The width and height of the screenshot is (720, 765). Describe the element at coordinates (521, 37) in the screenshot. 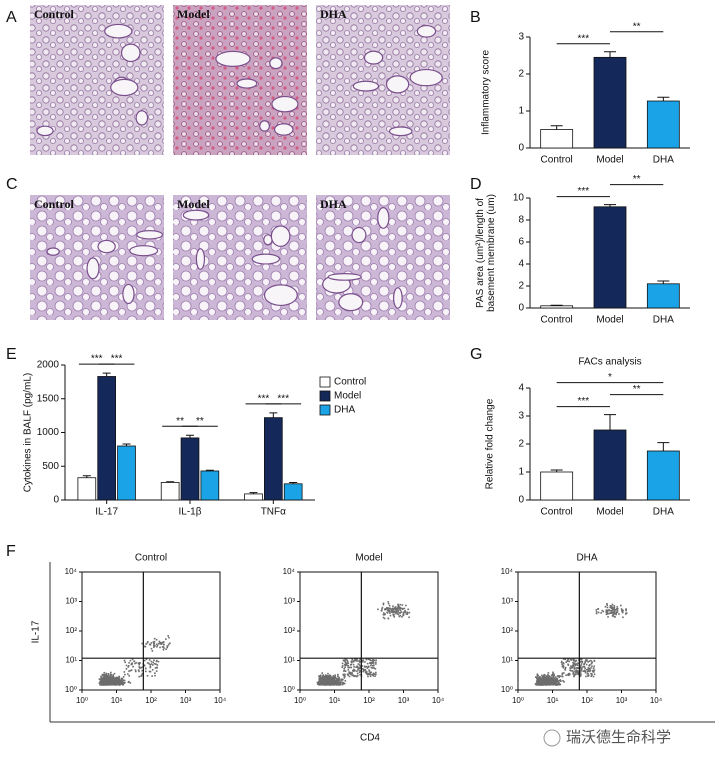

I see `y-tick-label: 3` at that location.